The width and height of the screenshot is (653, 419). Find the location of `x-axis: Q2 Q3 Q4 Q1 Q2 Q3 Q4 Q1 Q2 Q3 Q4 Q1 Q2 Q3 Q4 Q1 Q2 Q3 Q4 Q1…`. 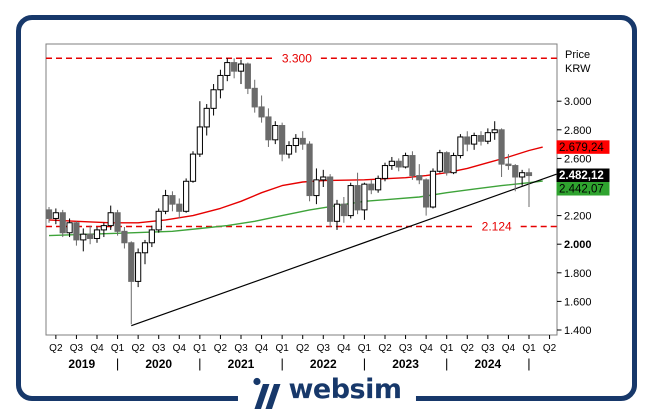

x-axis: Q2 Q3 Q4 Q1 Q2 Q3 Q4 Q1 Q2 Q3 Q4 Q1 Q2 Q3 Q4 Q1 Q2 Q3 Q4 Q1… is located at coordinates (303, 353).